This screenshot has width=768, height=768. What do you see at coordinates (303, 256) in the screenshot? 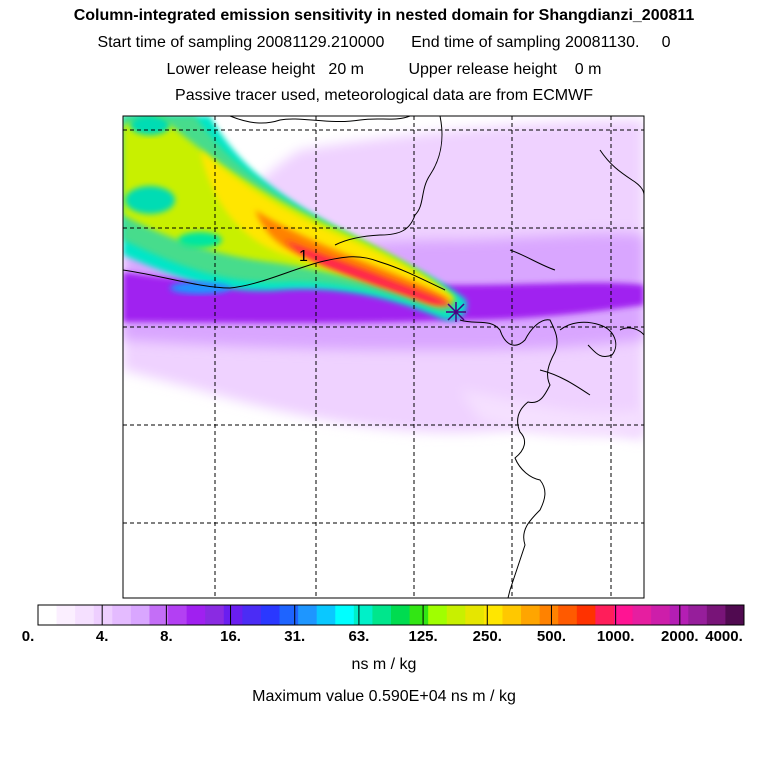
I see `trajectory-label: 1` at bounding box center [303, 256].